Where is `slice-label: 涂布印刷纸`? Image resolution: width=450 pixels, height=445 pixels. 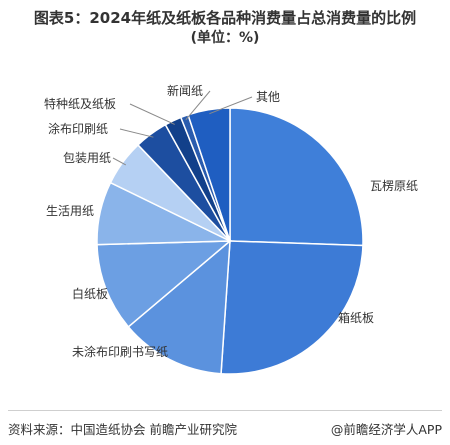 slice-label: 涂布印刷纸 is located at coordinates (78, 128).